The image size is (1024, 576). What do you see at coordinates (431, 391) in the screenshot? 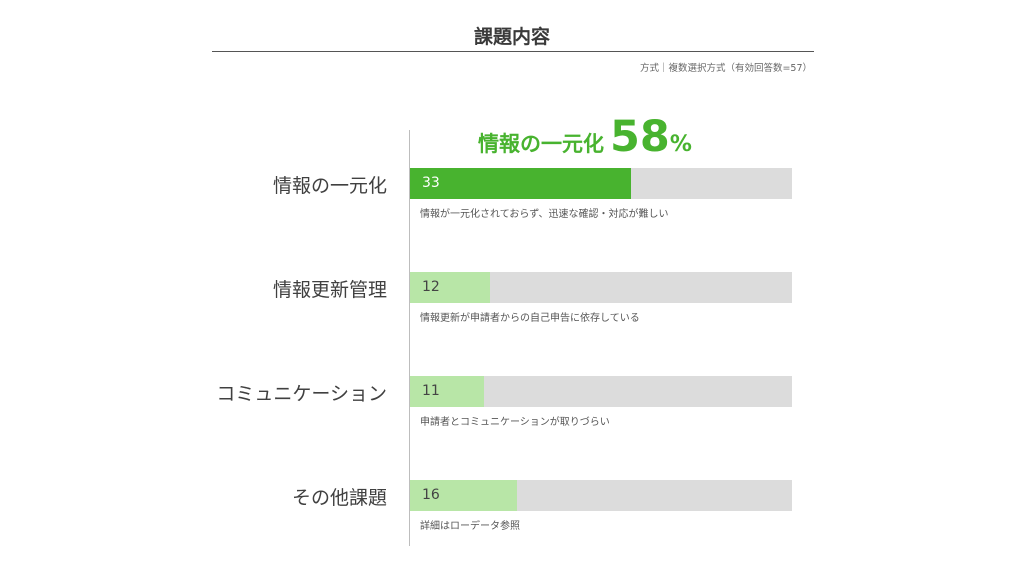
I see `bar-value-label: 11` at bounding box center [431, 391].